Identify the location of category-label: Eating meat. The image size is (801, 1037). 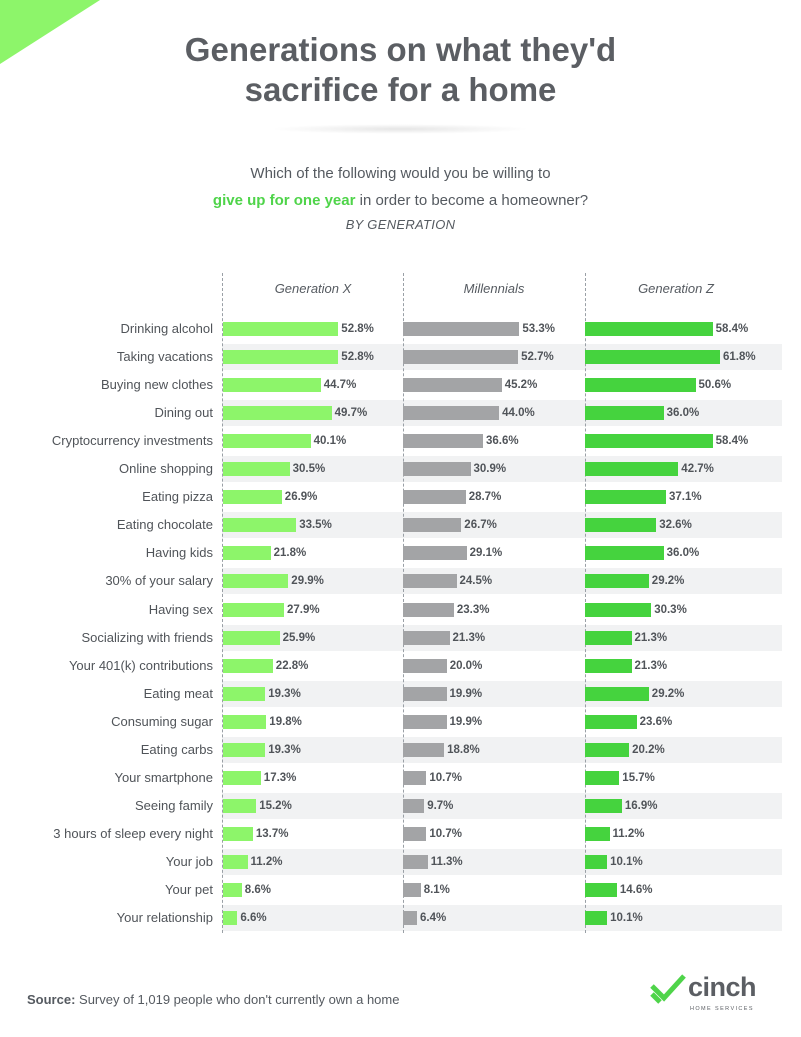
(178, 693).